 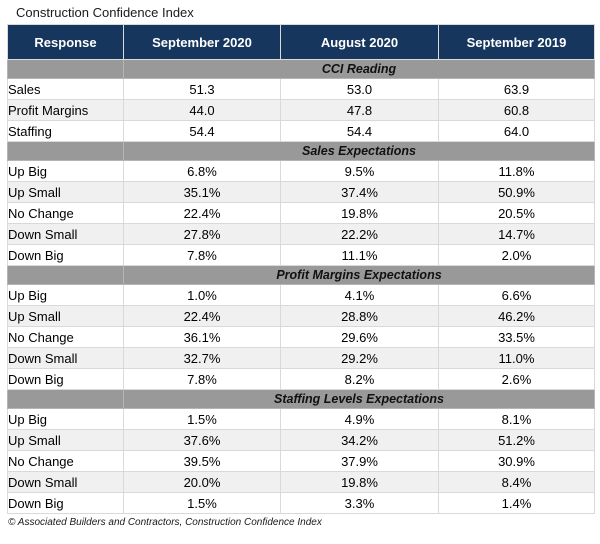 I want to click on row-label-cell: Sales, so click(x=65, y=89).